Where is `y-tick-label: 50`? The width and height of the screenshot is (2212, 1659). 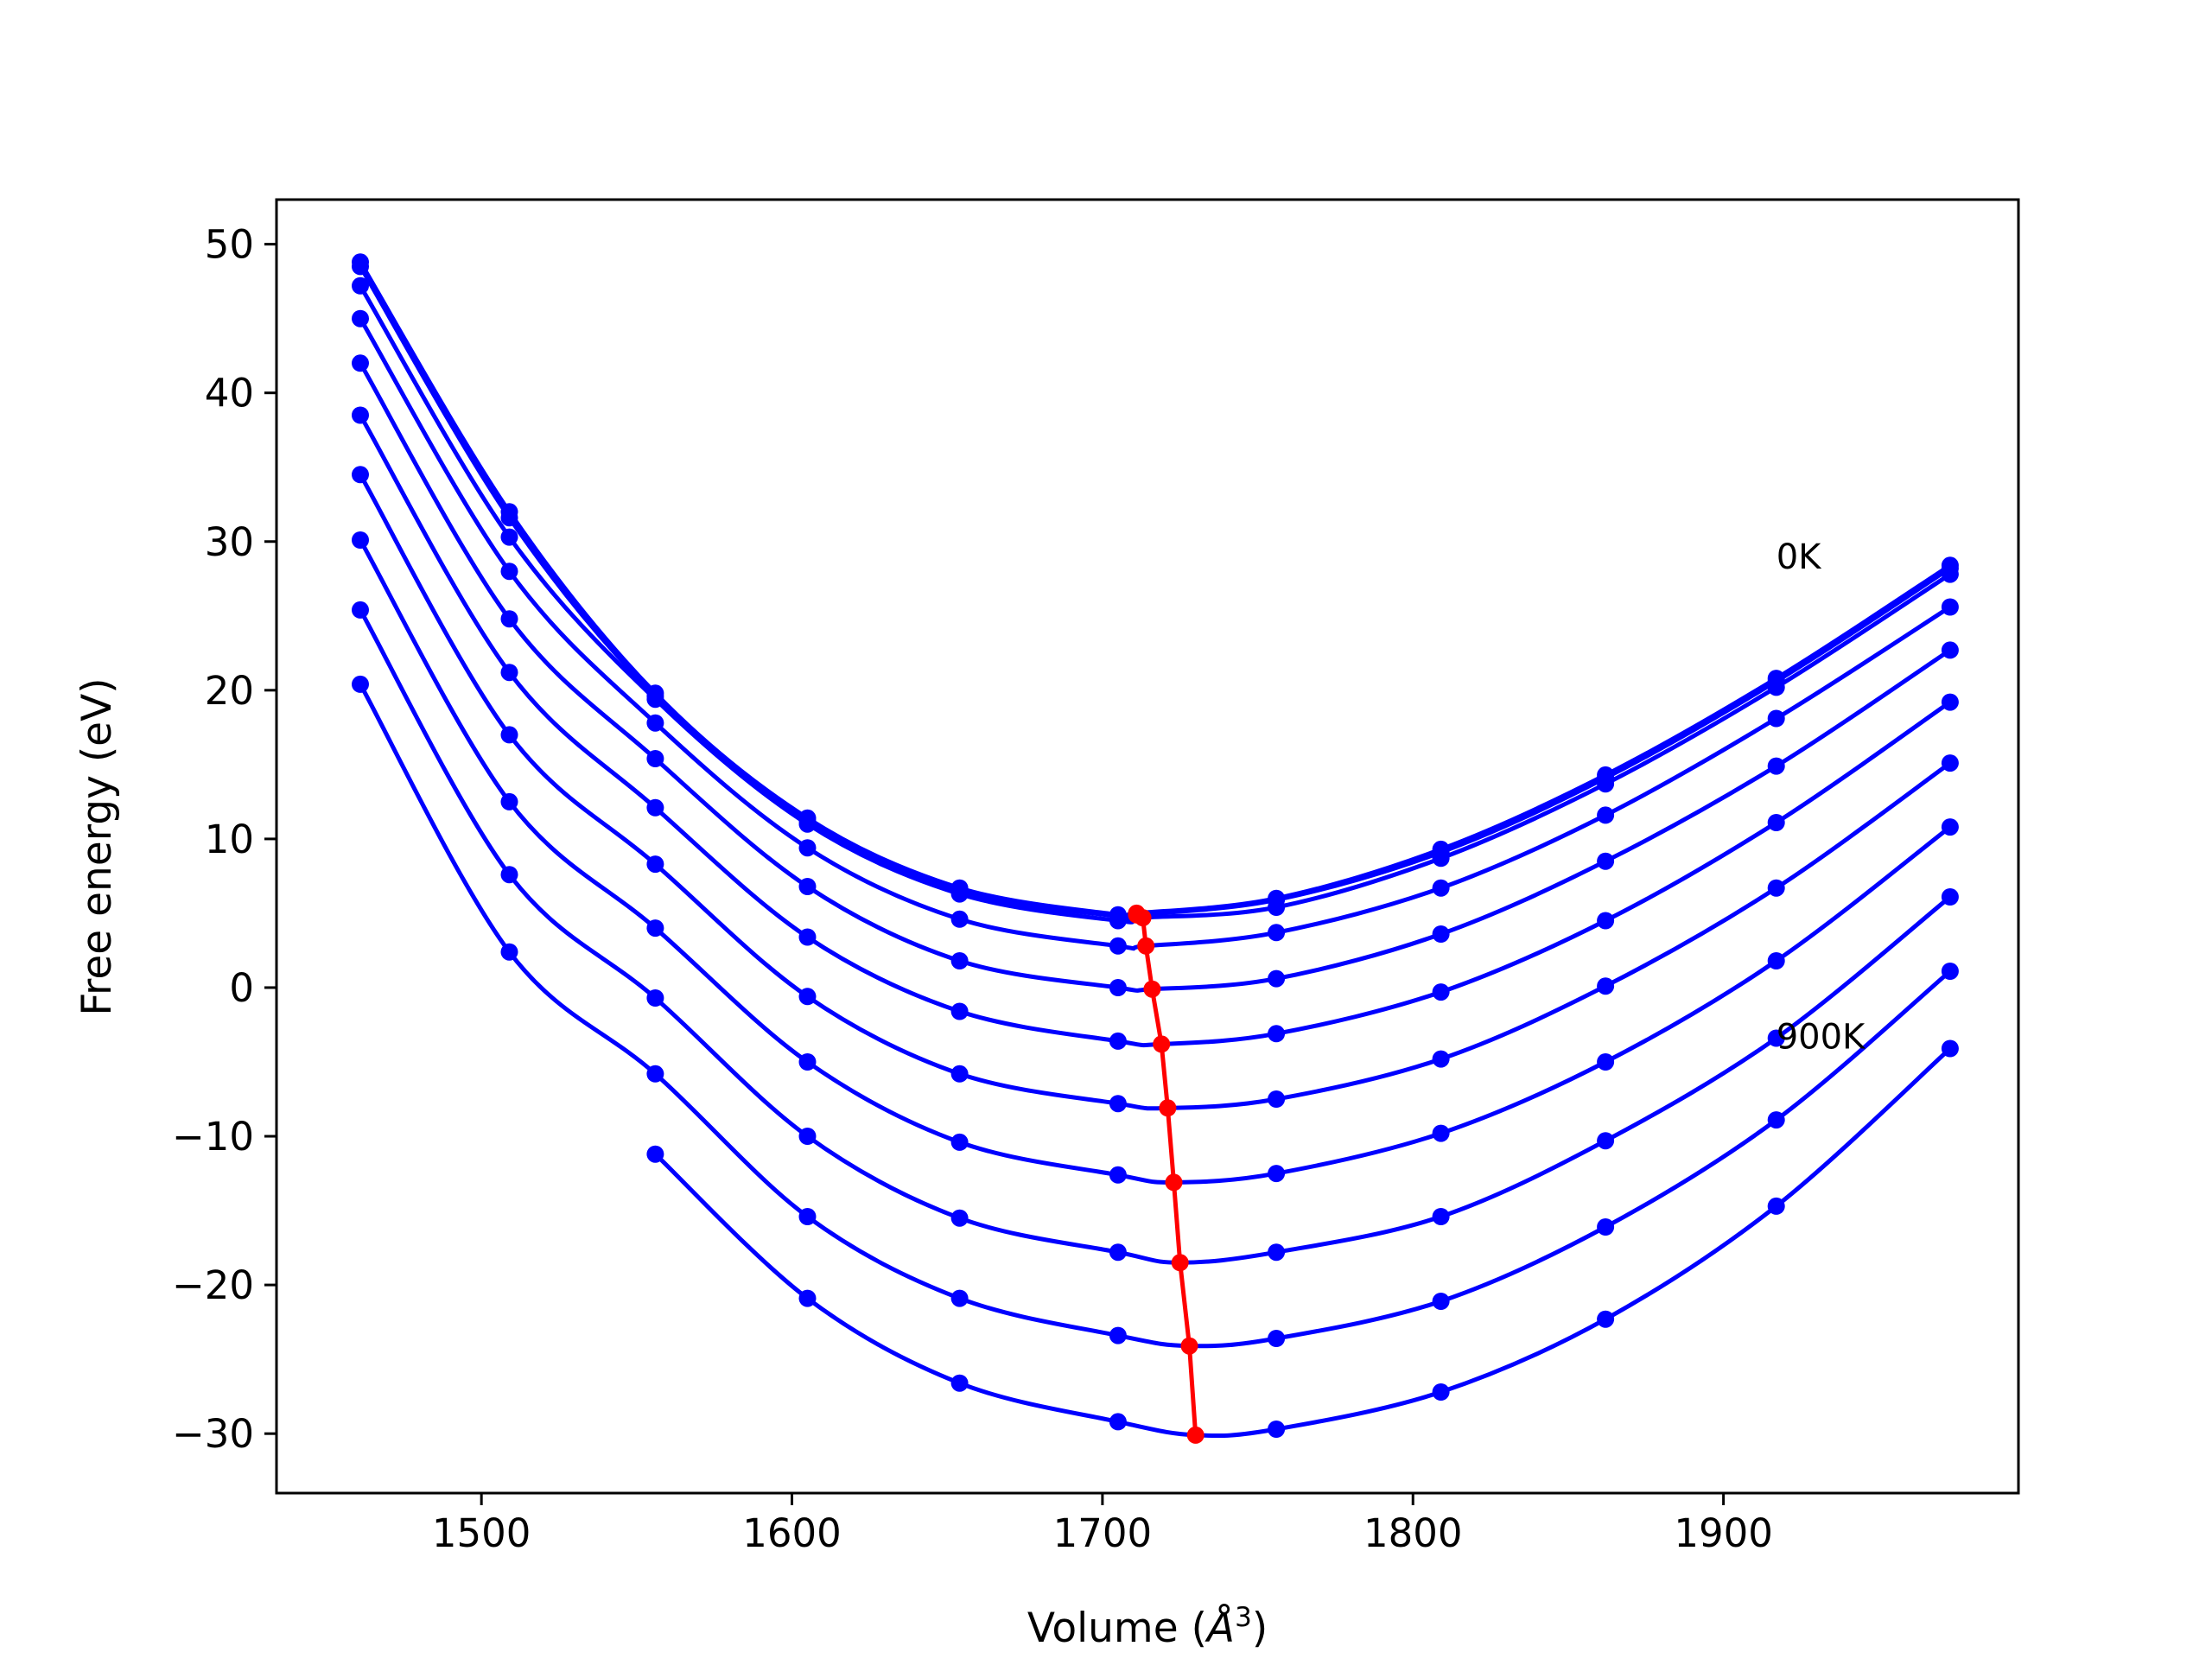
y-tick-label: 50 is located at coordinates (230, 245).